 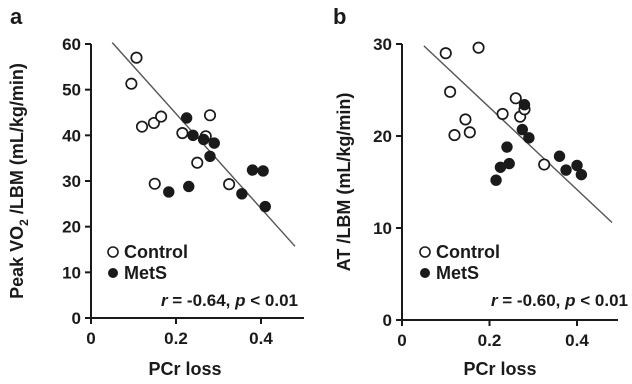 I want to click on panel-a-x-tick-label: 0.4, so click(x=261, y=338).